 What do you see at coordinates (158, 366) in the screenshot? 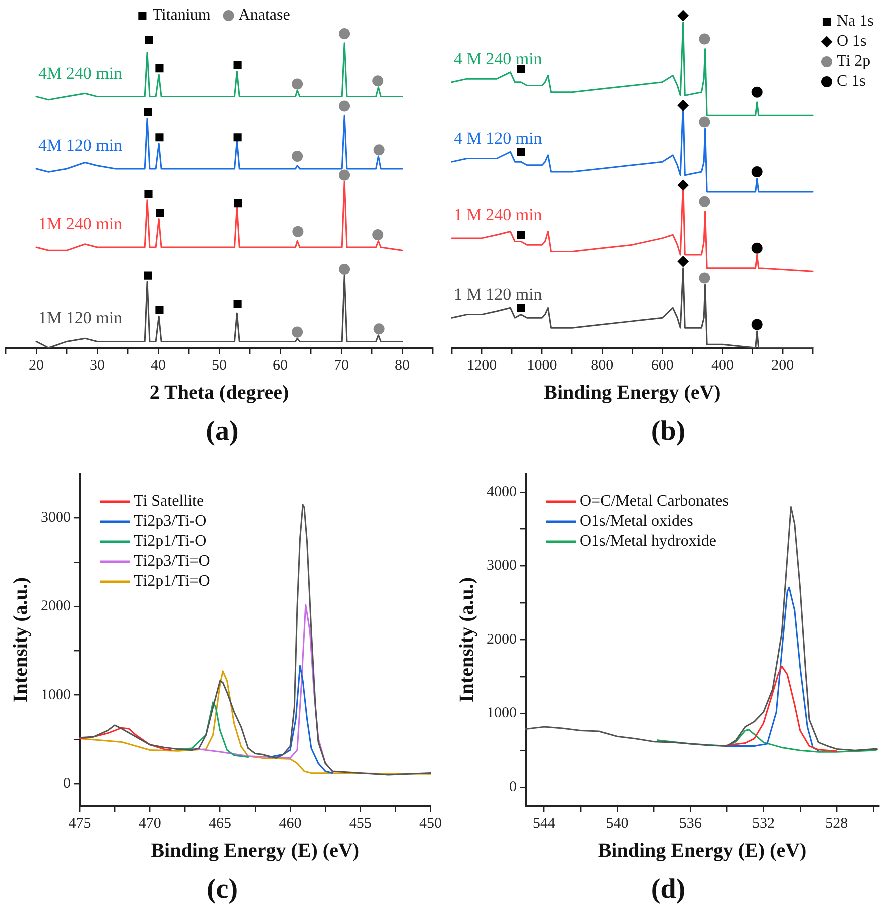
I see `x-tick-label: 40` at bounding box center [158, 366].